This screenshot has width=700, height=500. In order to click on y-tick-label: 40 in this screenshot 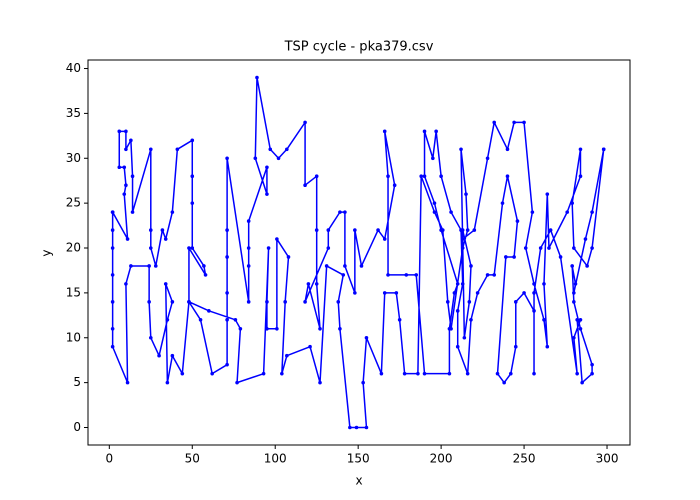, I will do `click(73, 68)`.